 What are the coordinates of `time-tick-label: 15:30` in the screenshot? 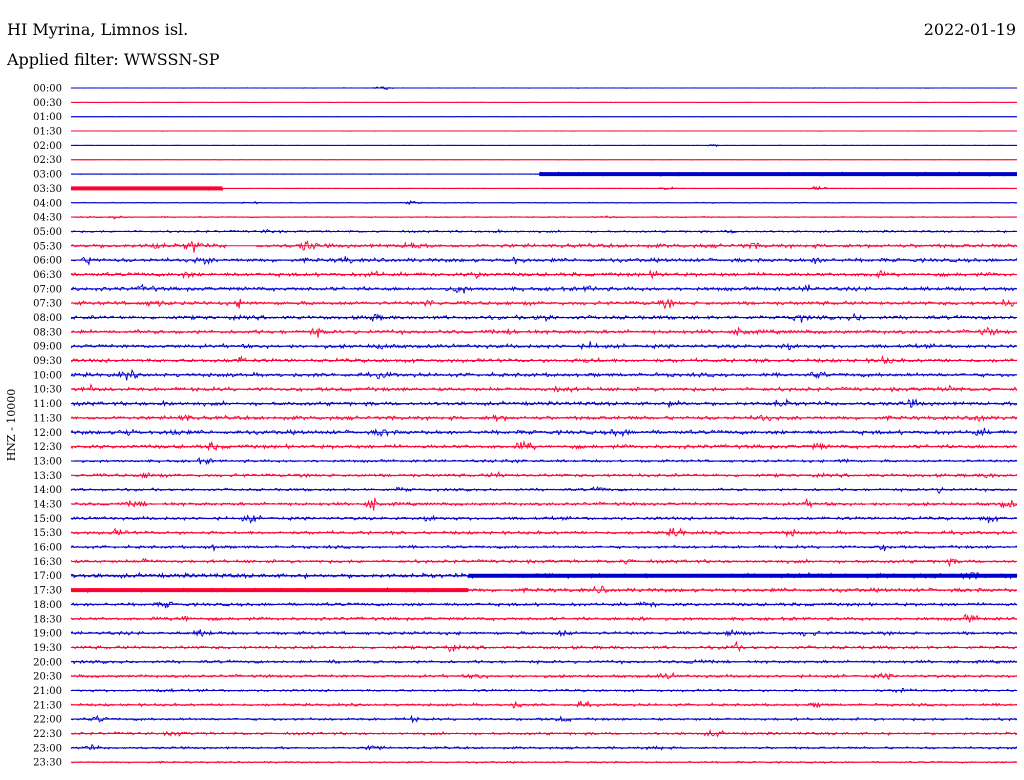 It's located at (47, 533).